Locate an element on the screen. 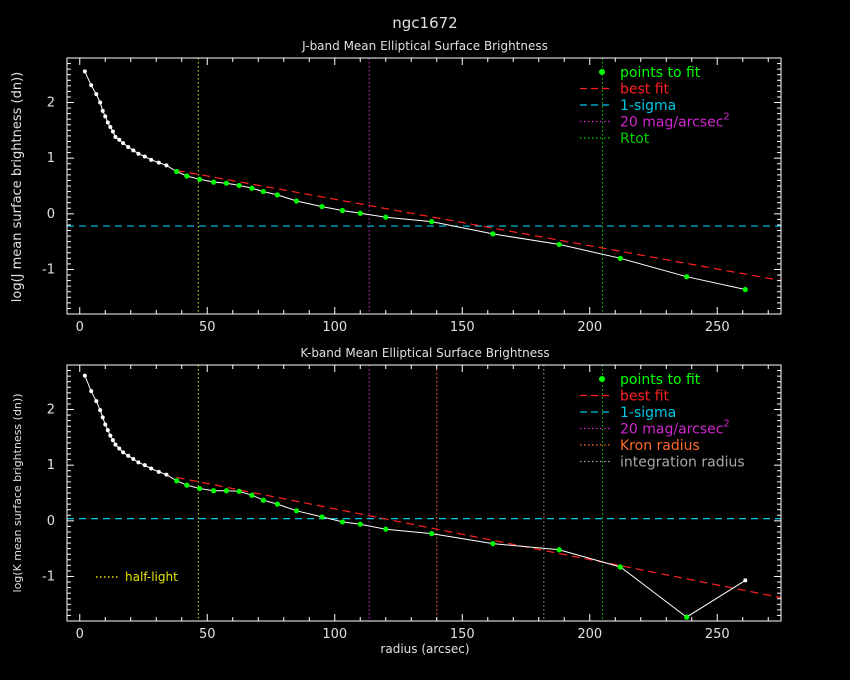 The height and width of the screenshot is (680, 850). bottom-y-axis-label: log(K mean surface brightness (dn)) is located at coordinates (17, 493).